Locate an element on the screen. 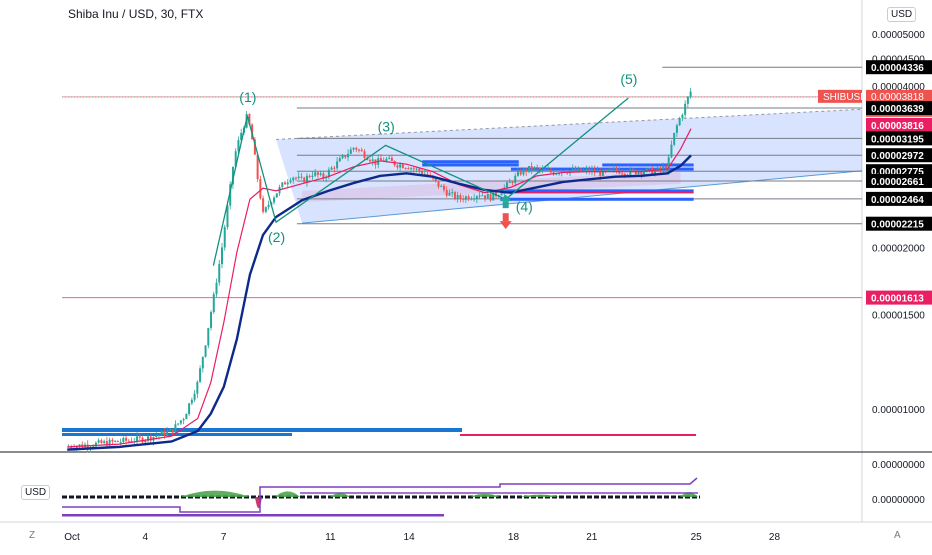 This screenshot has width=932, height=555. price-label: 0.00002775 is located at coordinates (897, 172).